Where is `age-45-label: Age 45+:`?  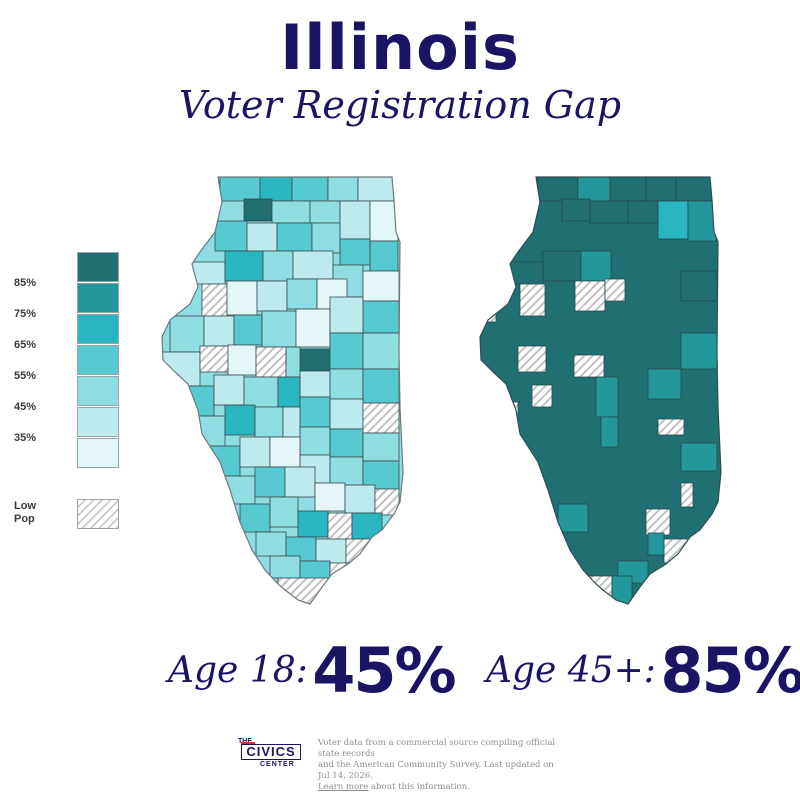
age-45-label: Age 45+: is located at coordinates (571, 670).